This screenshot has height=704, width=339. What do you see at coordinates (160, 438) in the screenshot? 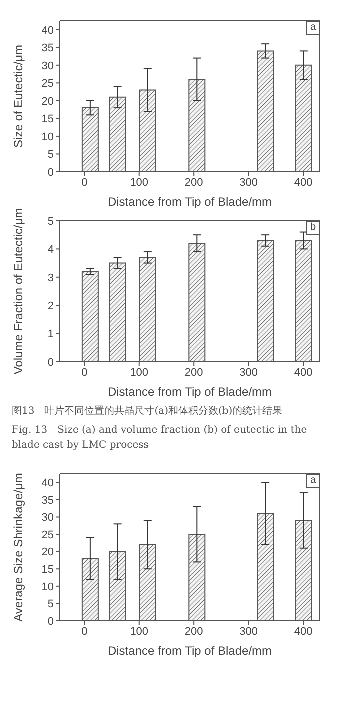
I see `caption: Fig. 13 Size (a) and volume fraction (b) of eutectic in the blade cast by LMC process` at bounding box center [160, 438].